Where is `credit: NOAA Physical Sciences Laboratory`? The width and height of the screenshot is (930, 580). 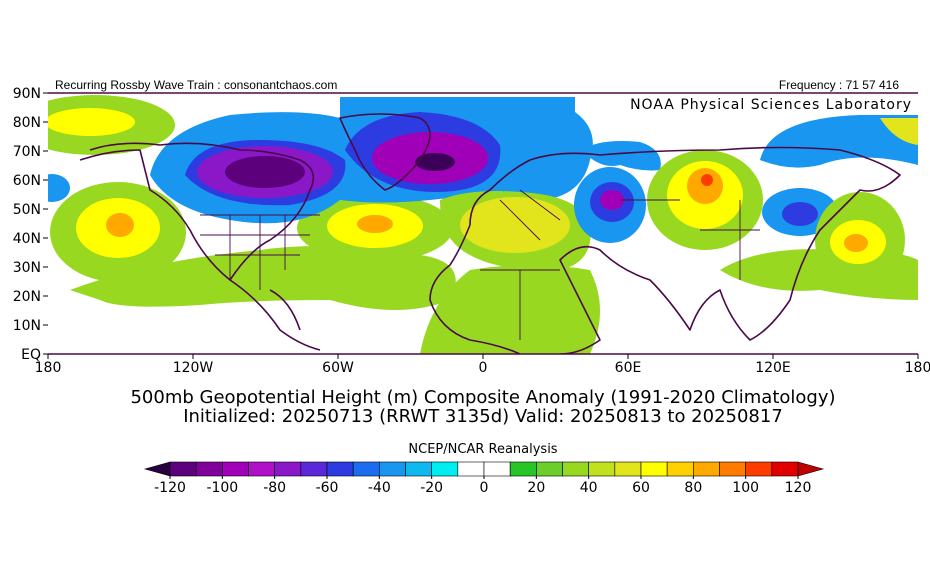
credit: NOAA Physical Sciences Laboratory is located at coordinates (771, 105).